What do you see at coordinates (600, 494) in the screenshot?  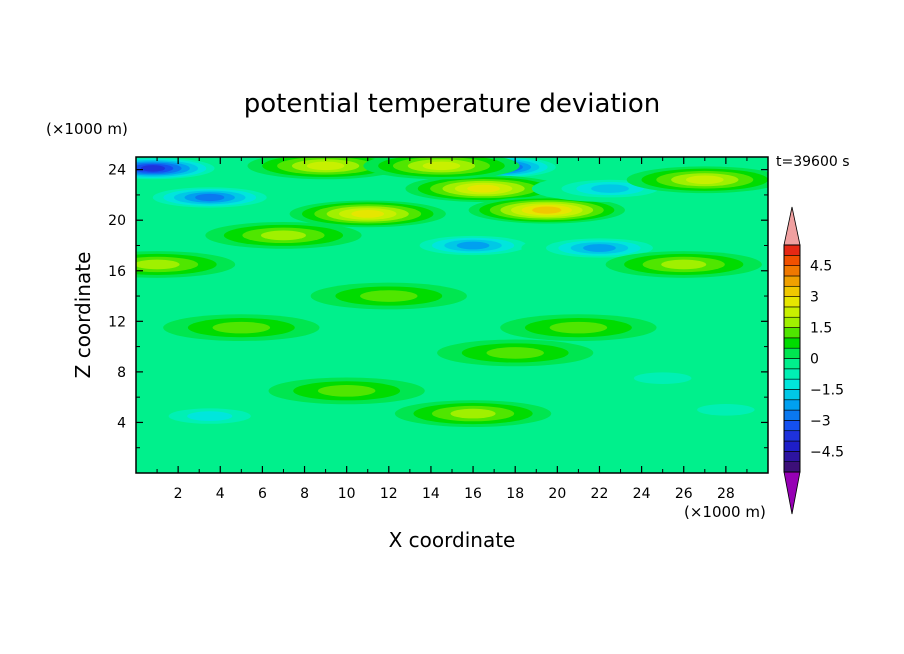 I see `x-tick-label: 22` at bounding box center [600, 494].